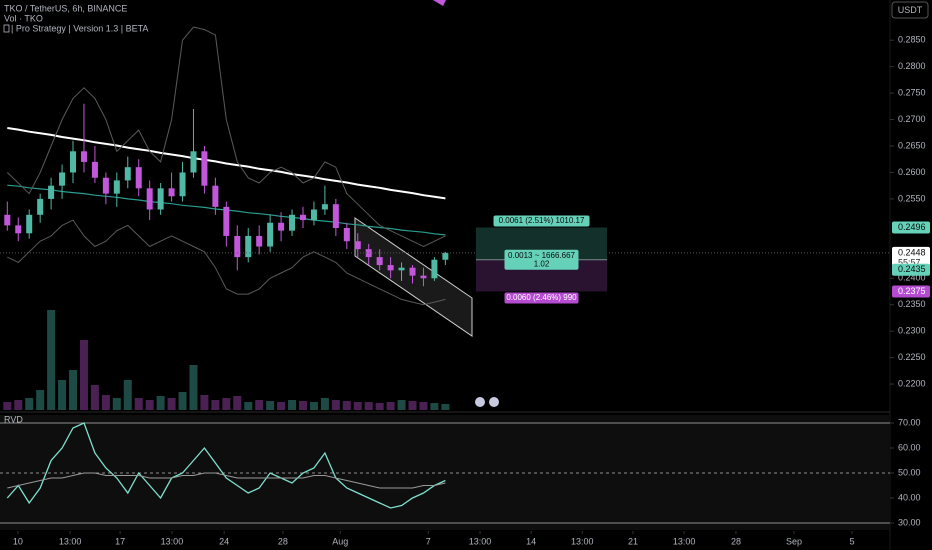  What do you see at coordinates (65, 8) in the screenshot?
I see `chart-title: TKO / TetherUS, 6h, BINANCE` at bounding box center [65, 8].